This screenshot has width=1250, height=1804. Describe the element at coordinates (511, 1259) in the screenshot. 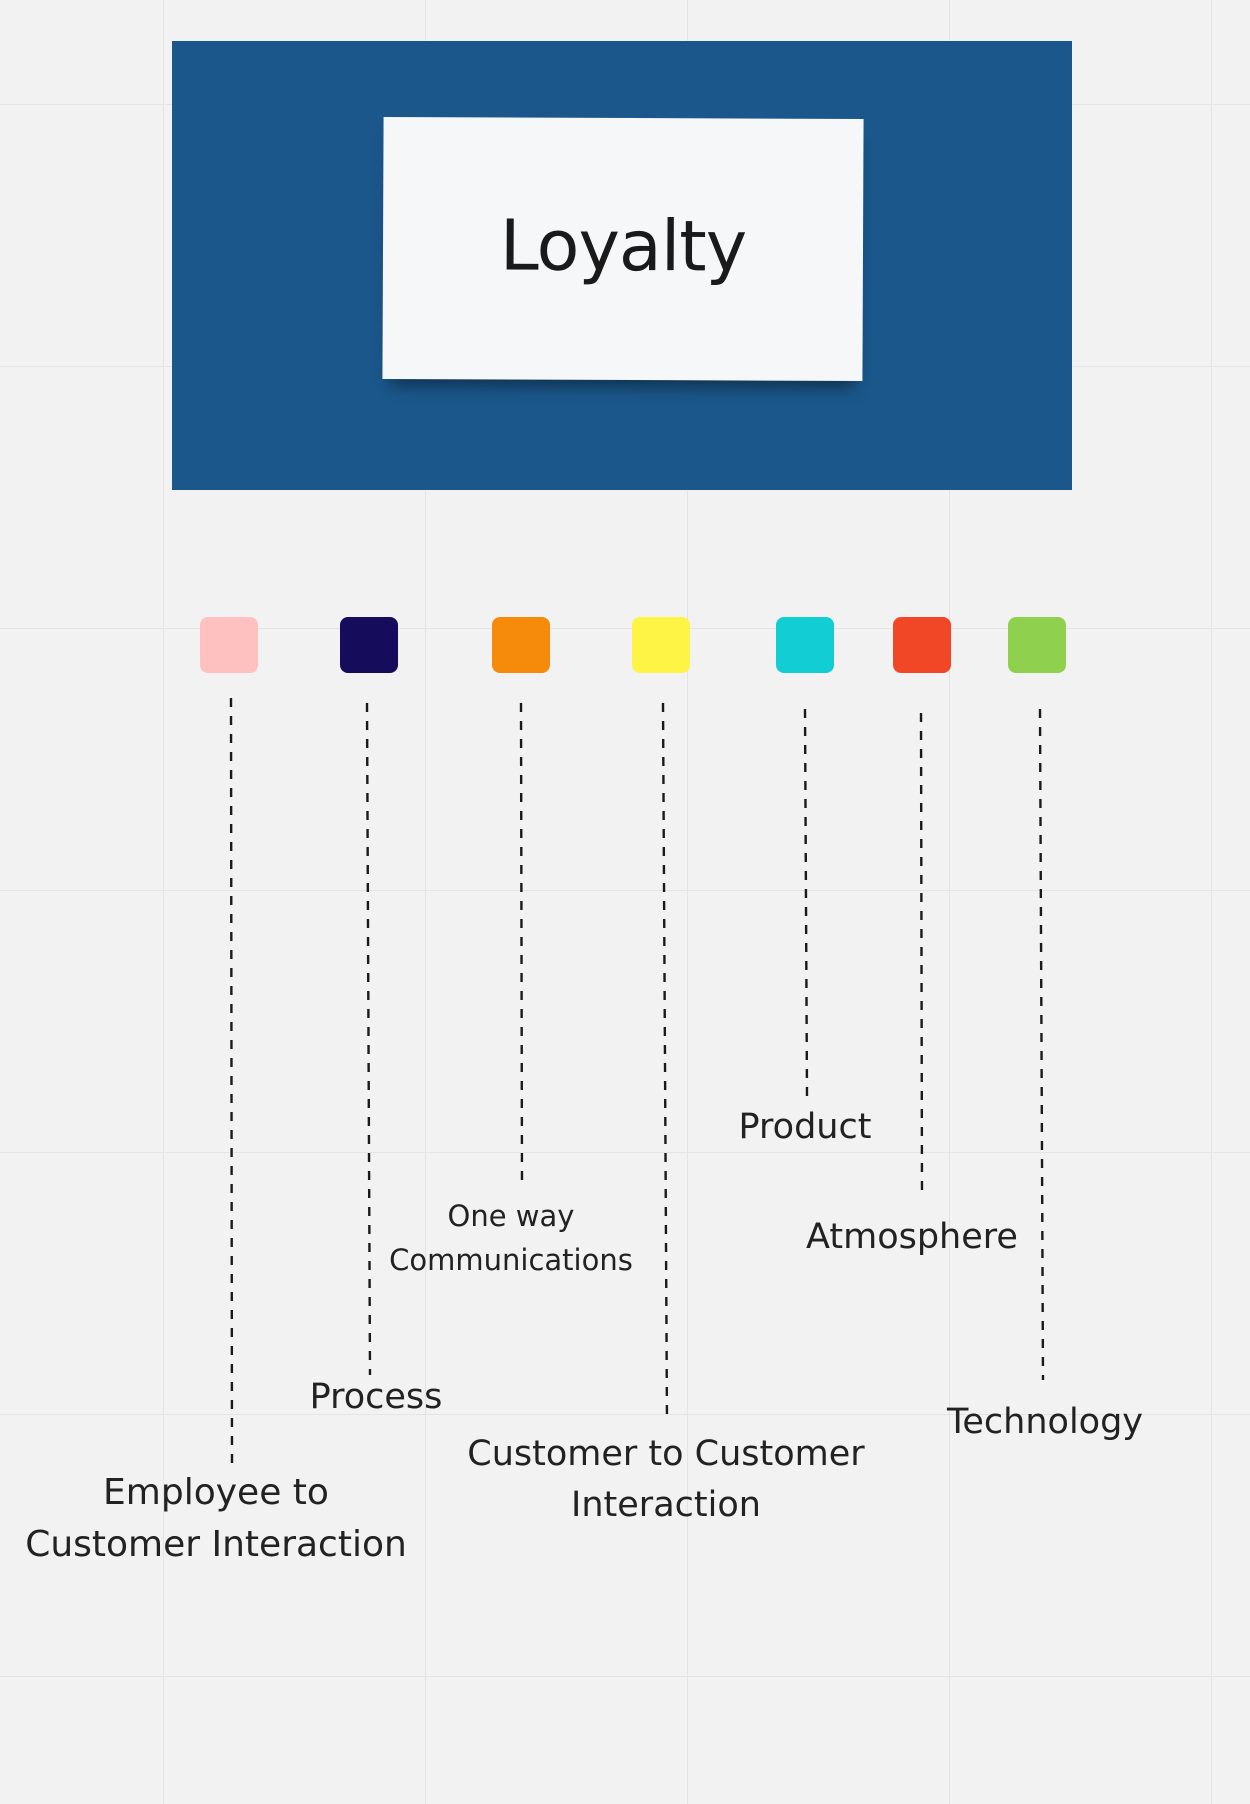

I see `label-line: Communications` at that location.